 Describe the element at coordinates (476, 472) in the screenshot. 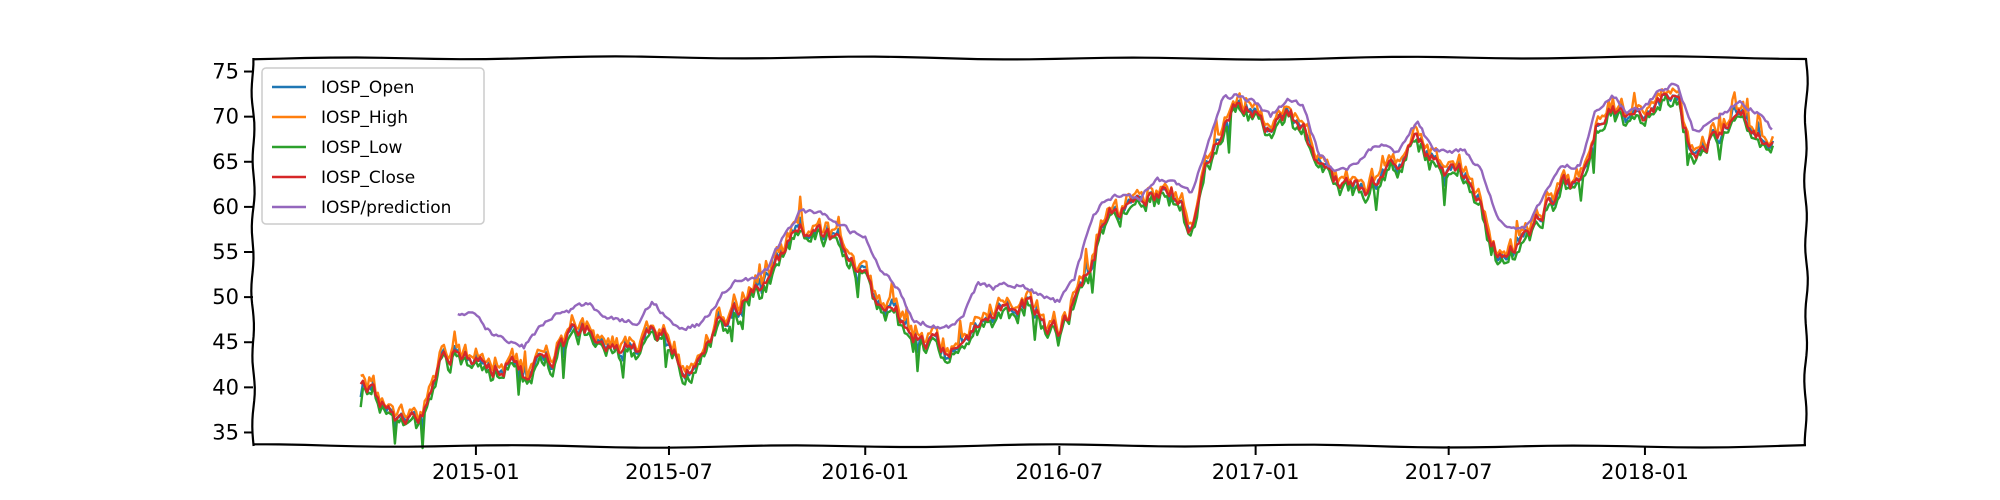

I see `x-tick-label: 2015-01` at that location.